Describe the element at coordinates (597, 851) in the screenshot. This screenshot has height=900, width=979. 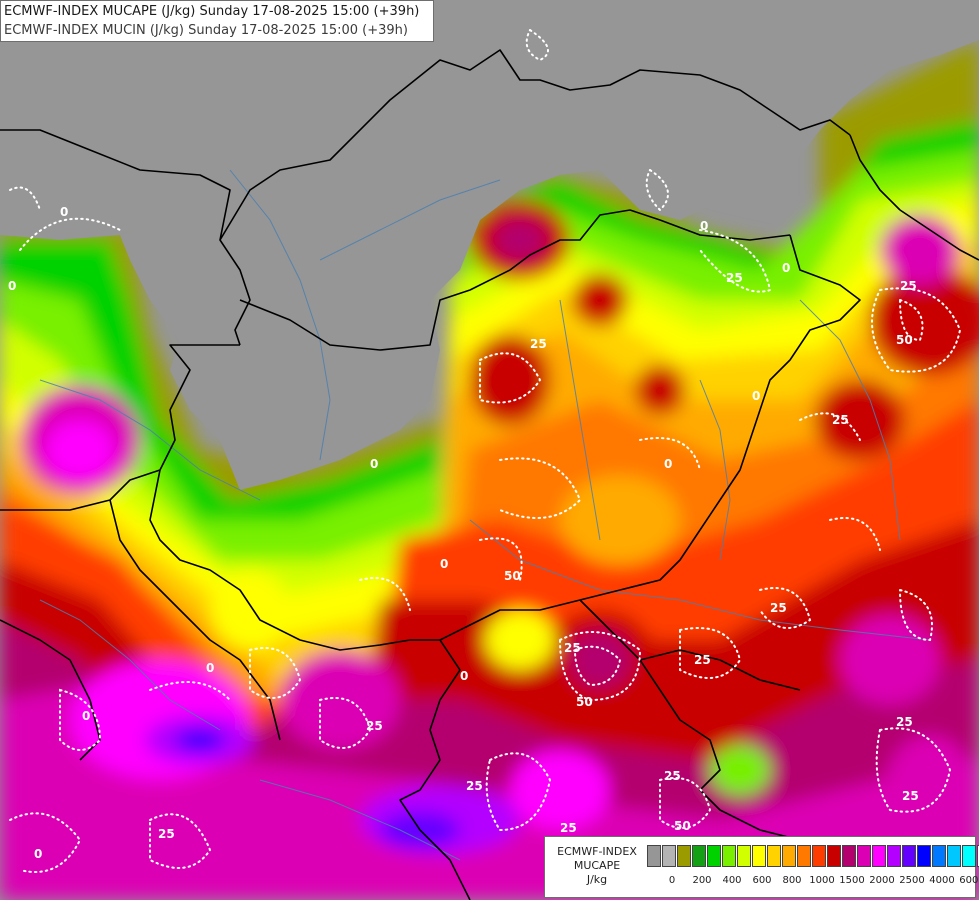
I see `legend-title-model: ECMWF-INDEX` at that location.